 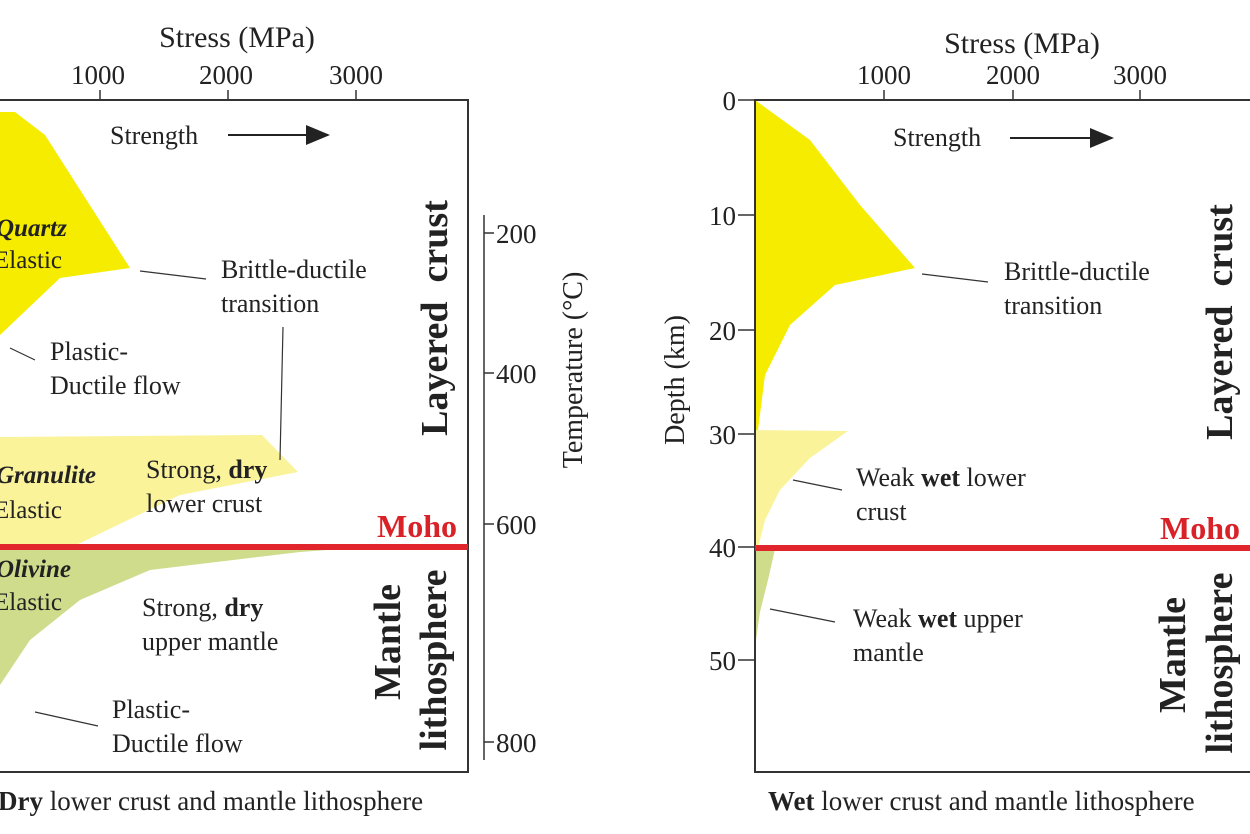 I want to click on left-zone-lithosphere: lithosphere, so click(x=434, y=660).